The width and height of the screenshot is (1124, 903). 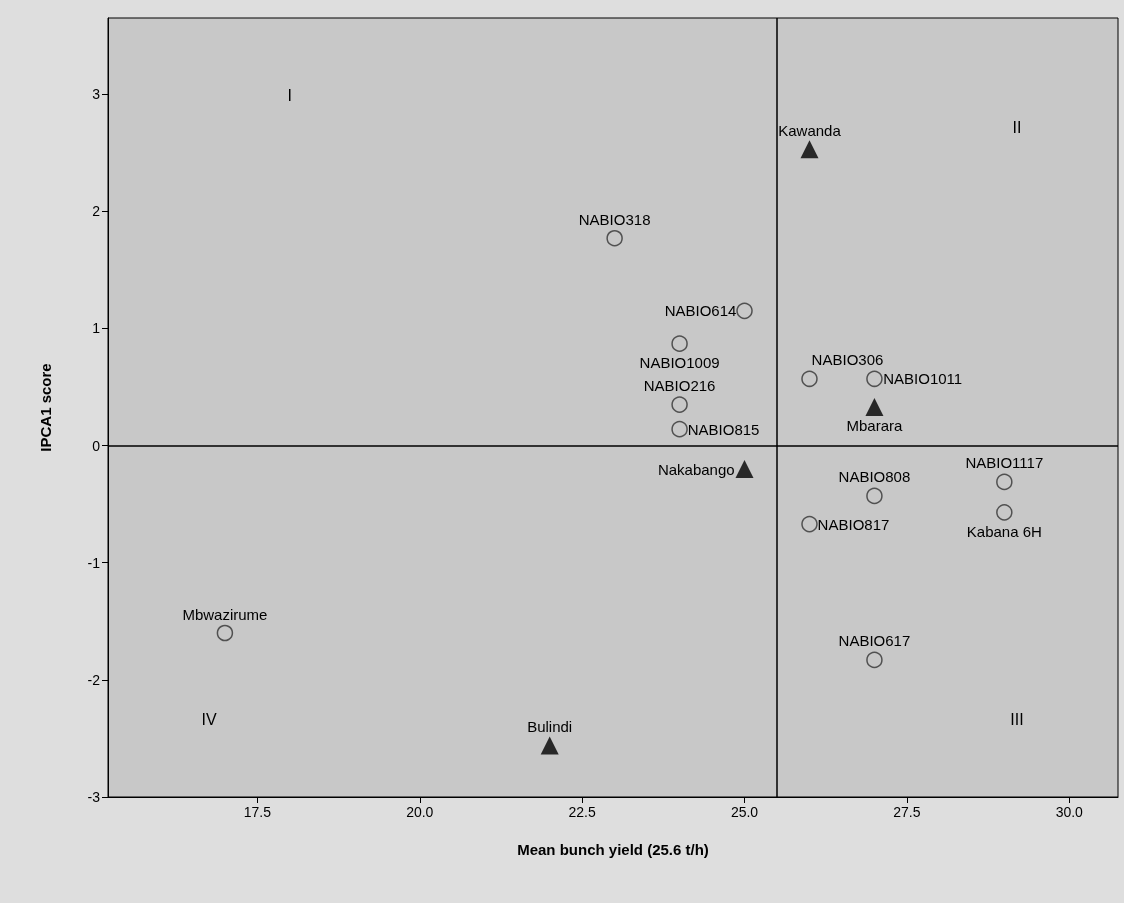 I want to click on annotation: I, so click(x=290, y=96).